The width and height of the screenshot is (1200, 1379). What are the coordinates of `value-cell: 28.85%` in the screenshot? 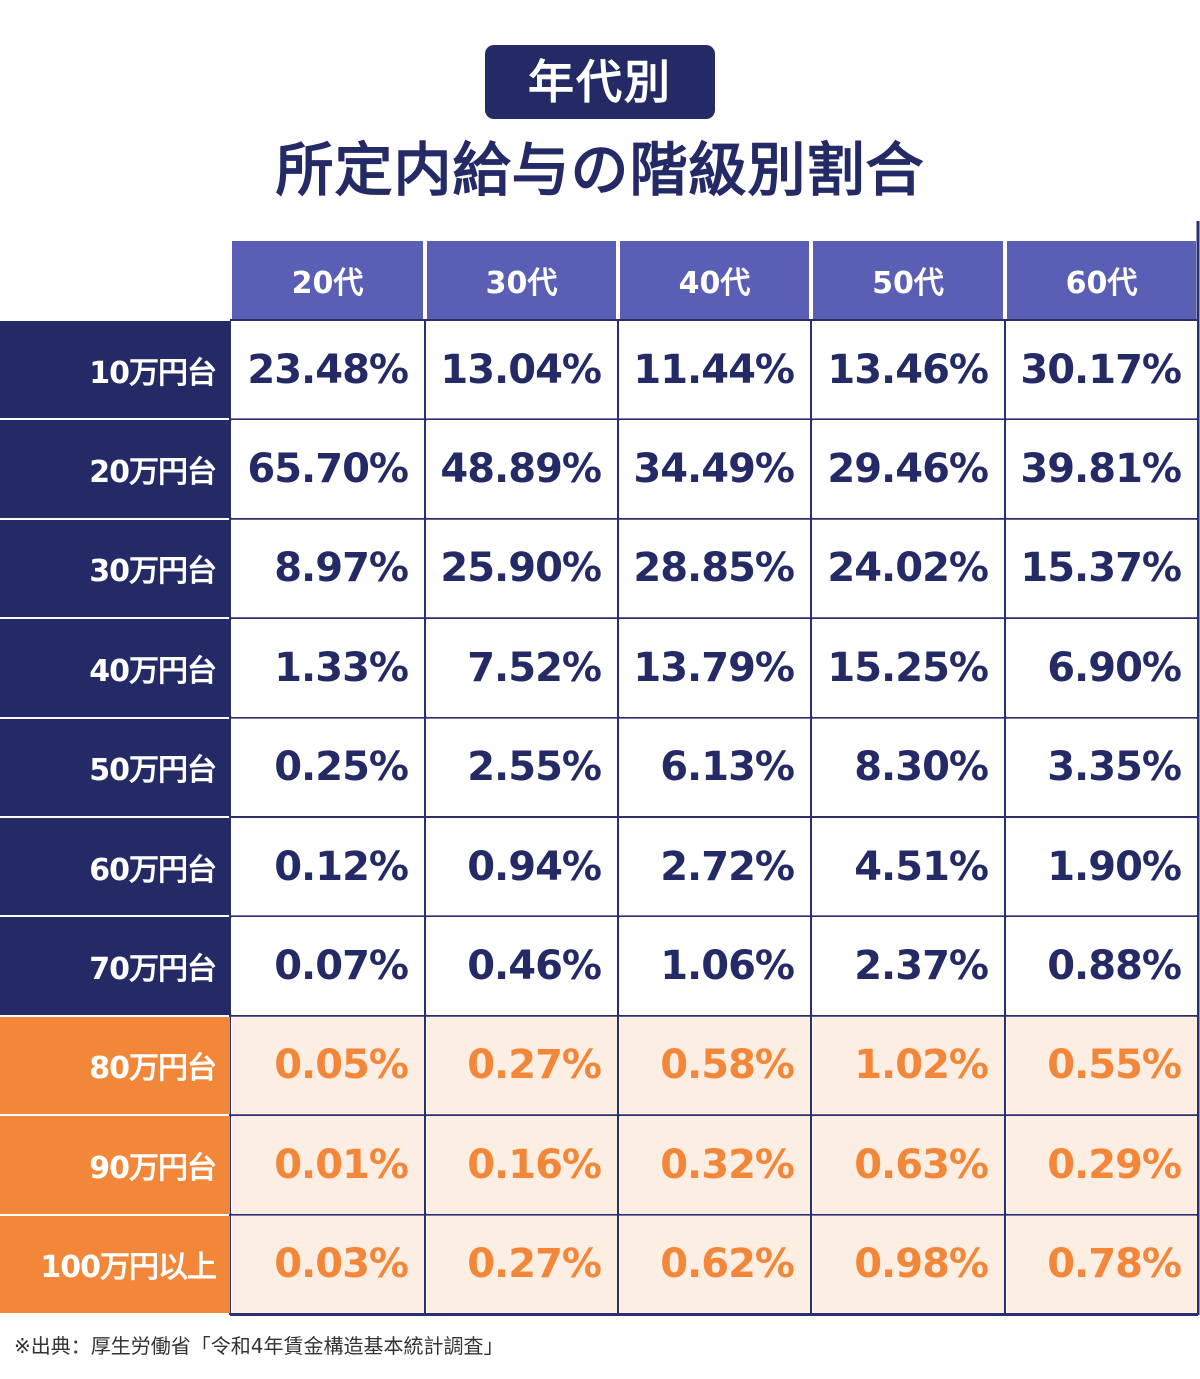 It's located at (715, 568).